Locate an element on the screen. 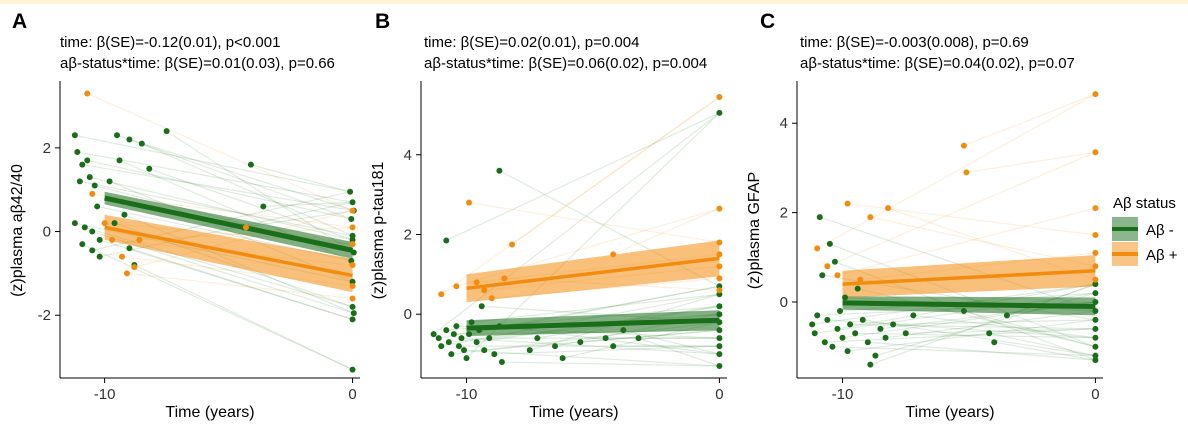 This screenshot has height=425, width=1188. panel-label: C is located at coordinates (767, 21).